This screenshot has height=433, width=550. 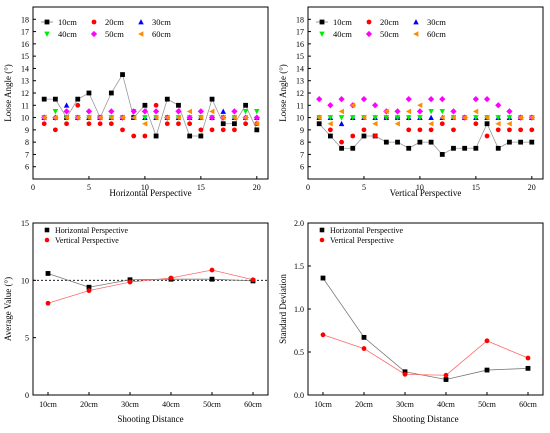 What do you see at coordinates (436, 34) in the screenshot?
I see `legend-label-60cm: 60cm` at bounding box center [436, 34].